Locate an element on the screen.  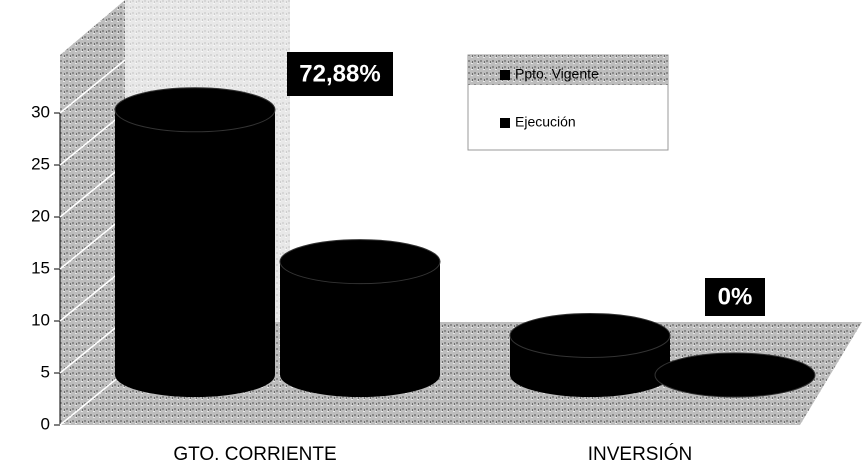
y-tick-label: 10 is located at coordinates (40, 319).